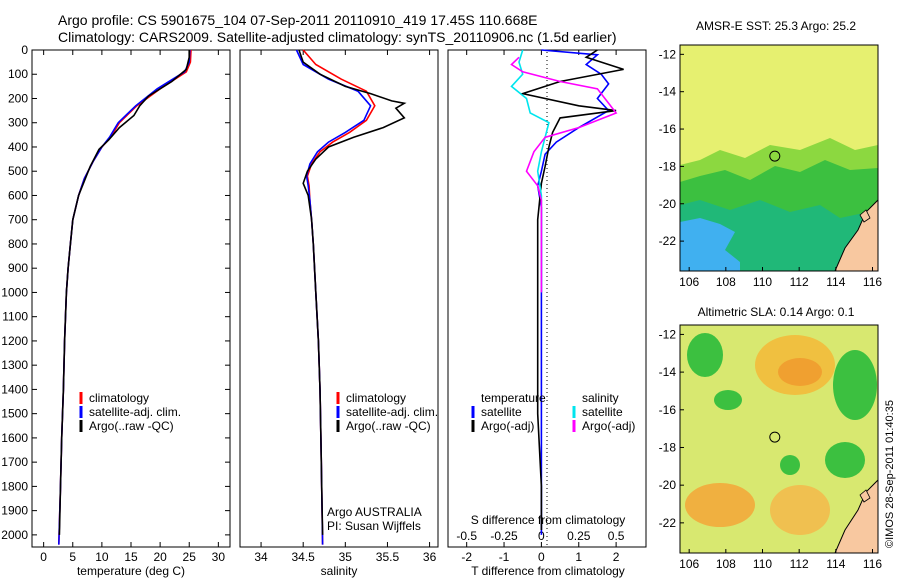  I want to click on sla-map-title: Altimetric SLA: 0.14 Argo: 0.1, so click(776, 312).